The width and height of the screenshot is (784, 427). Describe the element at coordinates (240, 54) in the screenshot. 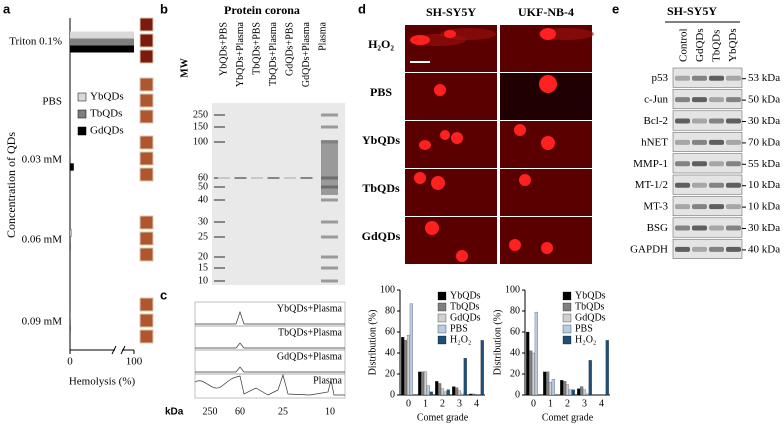

I see `lane-label: YbQDs+Plasma` at that location.